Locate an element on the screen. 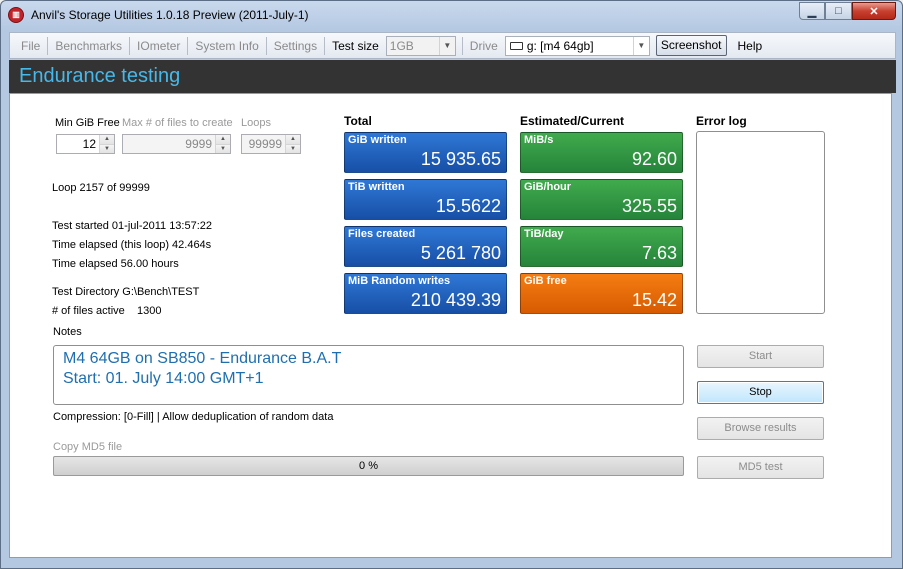 The height and width of the screenshot is (569, 903). menu-file: File is located at coordinates (31, 45).